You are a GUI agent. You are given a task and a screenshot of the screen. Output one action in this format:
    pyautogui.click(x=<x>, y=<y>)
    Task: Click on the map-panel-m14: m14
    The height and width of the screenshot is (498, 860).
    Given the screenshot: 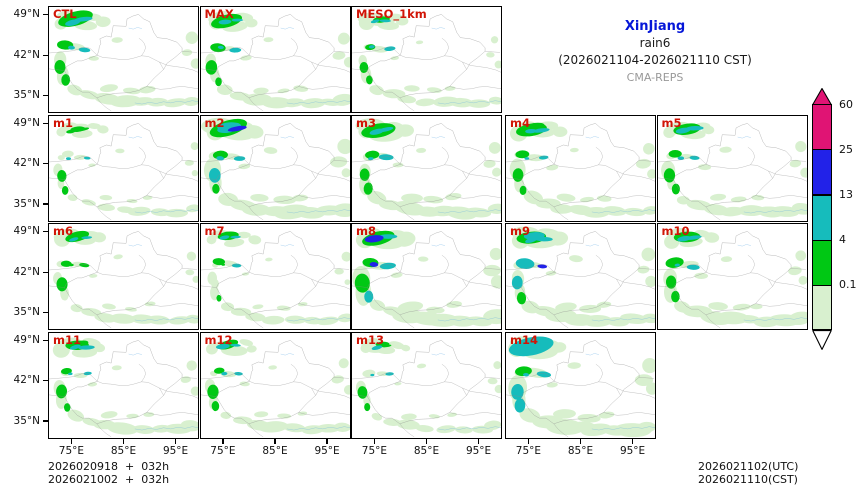 What is the action you would take?
    pyautogui.click(x=580, y=385)
    